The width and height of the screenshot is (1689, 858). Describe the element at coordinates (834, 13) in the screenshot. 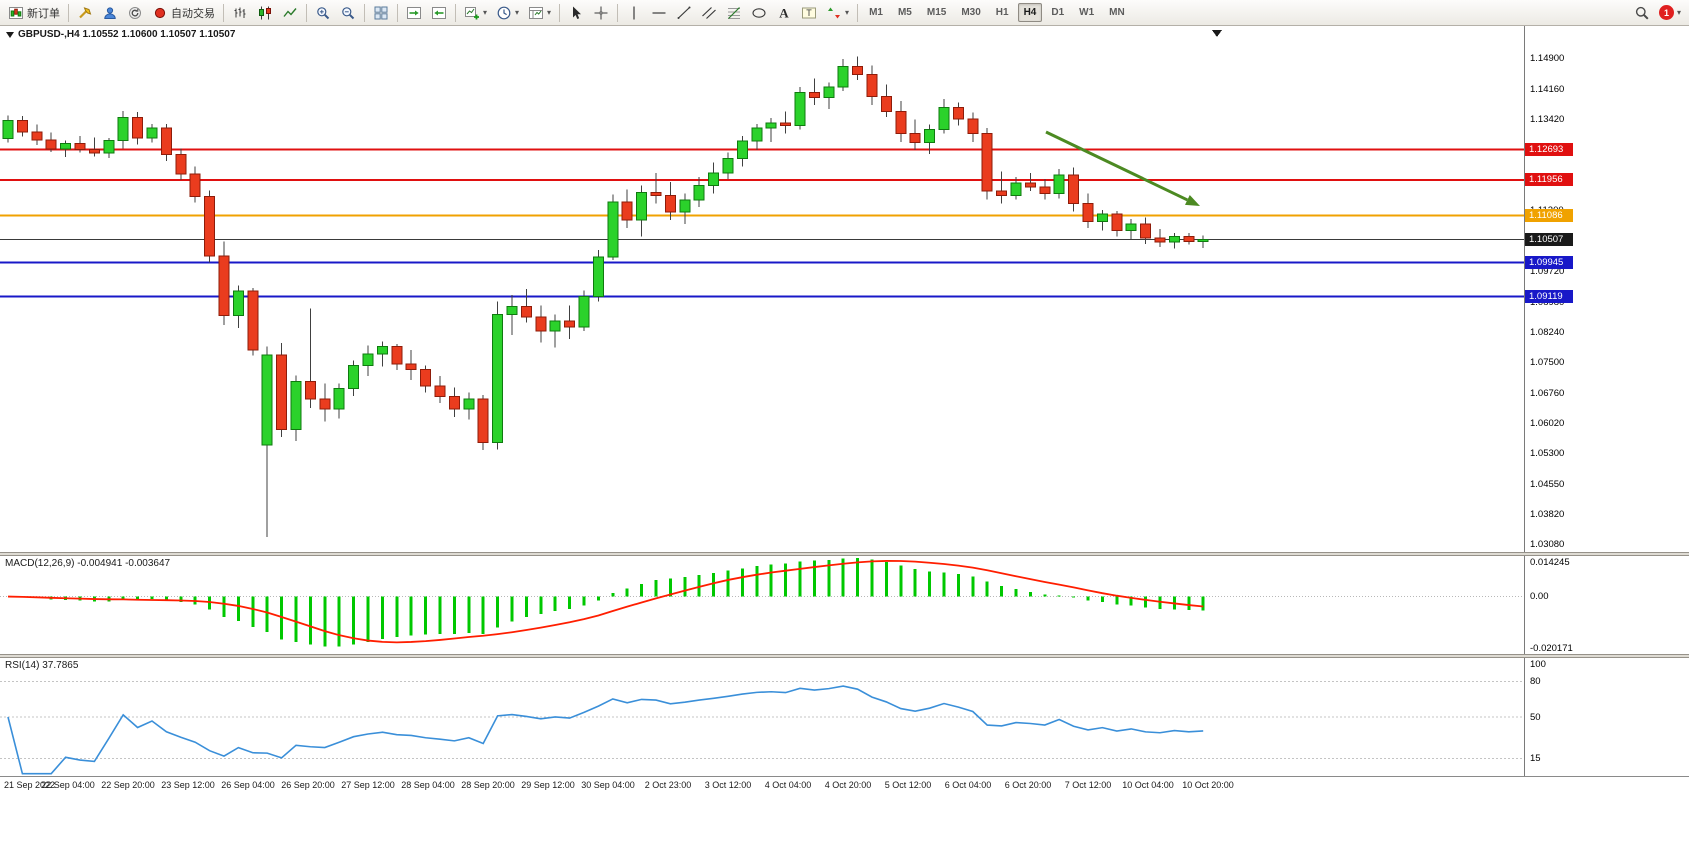

I see `arrows-icon` at that location.